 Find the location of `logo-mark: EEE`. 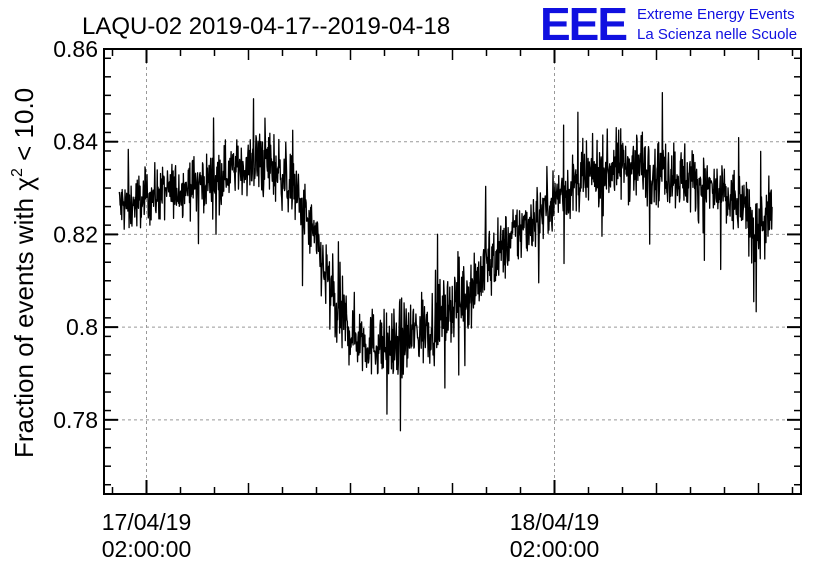

logo-mark: EEE is located at coordinates (583, 25).